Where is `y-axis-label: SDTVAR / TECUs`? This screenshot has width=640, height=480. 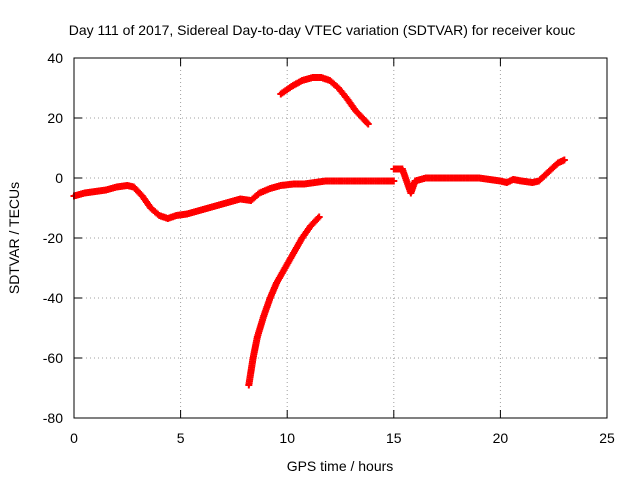
y-axis-label: SDTVAR / TECUs is located at coordinates (14, 238).